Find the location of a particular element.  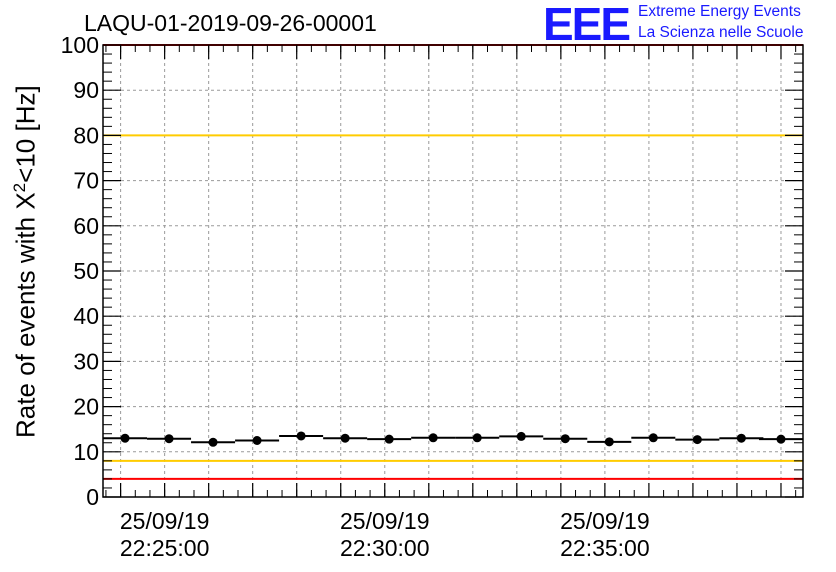

y-tick-label: 40 is located at coordinates (86, 316).